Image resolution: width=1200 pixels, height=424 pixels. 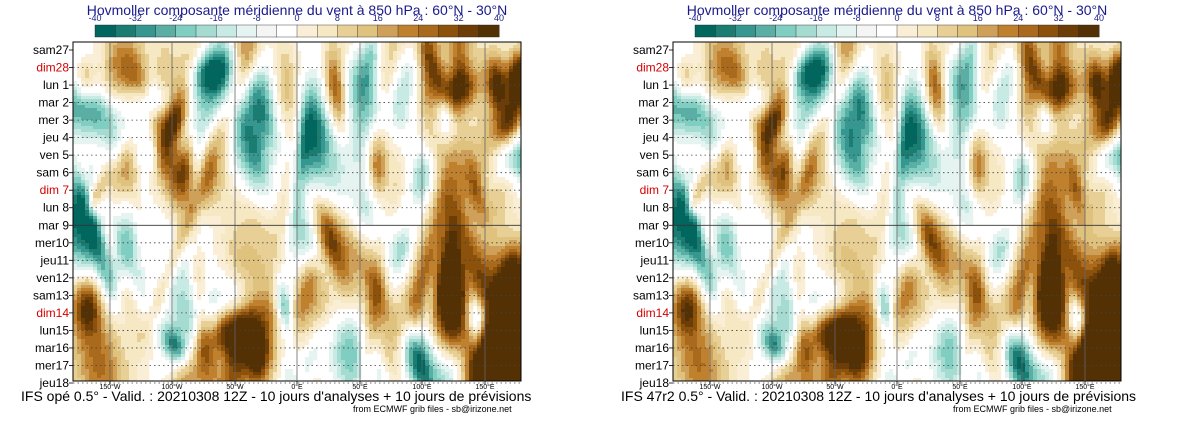 What do you see at coordinates (171, 387) in the screenshot?
I see `longitude-label: 100°W` at bounding box center [171, 387].